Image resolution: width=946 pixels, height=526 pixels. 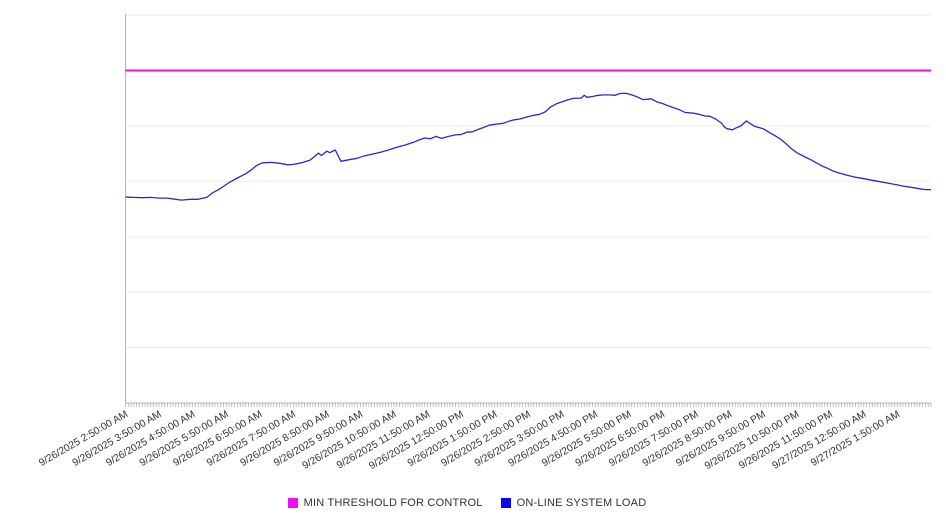 What do you see at coordinates (393, 503) in the screenshot?
I see `threshold-legend-label: MIN THRESHOLD FOR CONTROL` at bounding box center [393, 503].